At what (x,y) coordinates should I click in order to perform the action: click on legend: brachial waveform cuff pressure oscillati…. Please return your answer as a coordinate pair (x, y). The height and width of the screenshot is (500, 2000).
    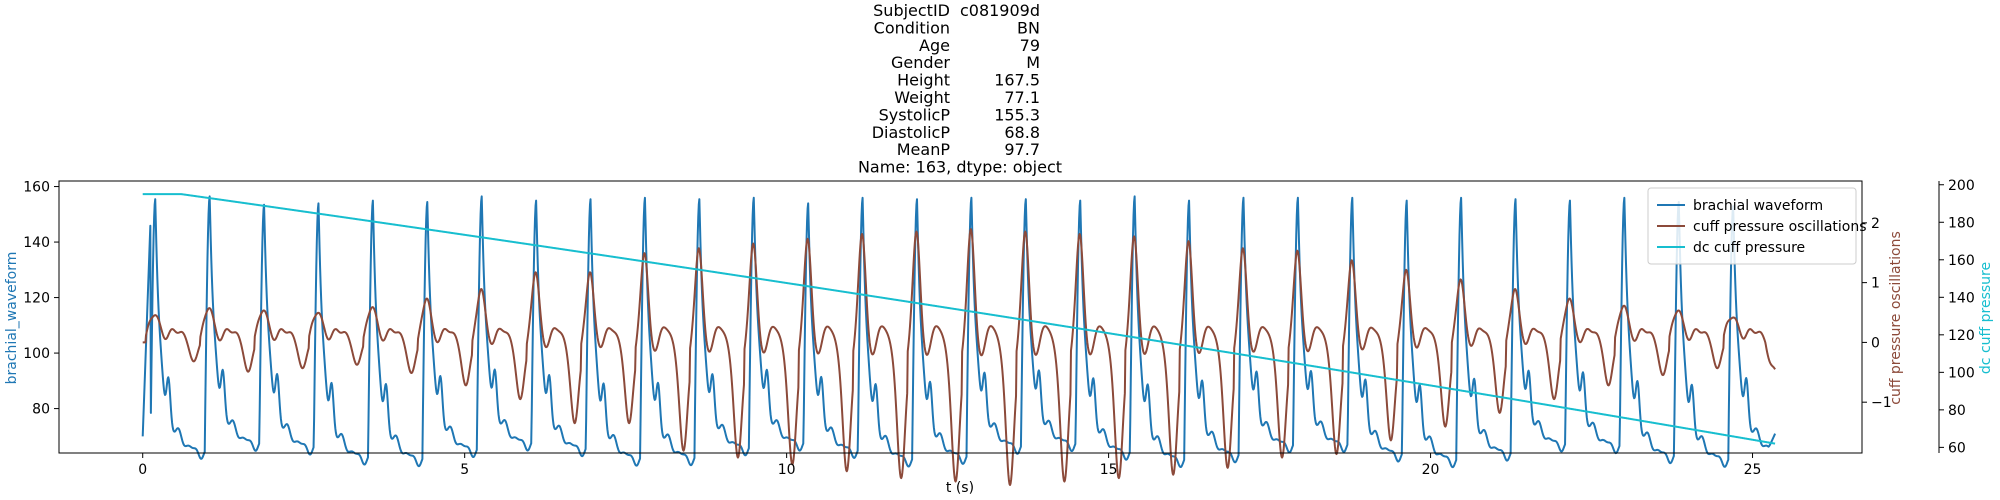
    Looking at the image, I should click on (1757, 226).